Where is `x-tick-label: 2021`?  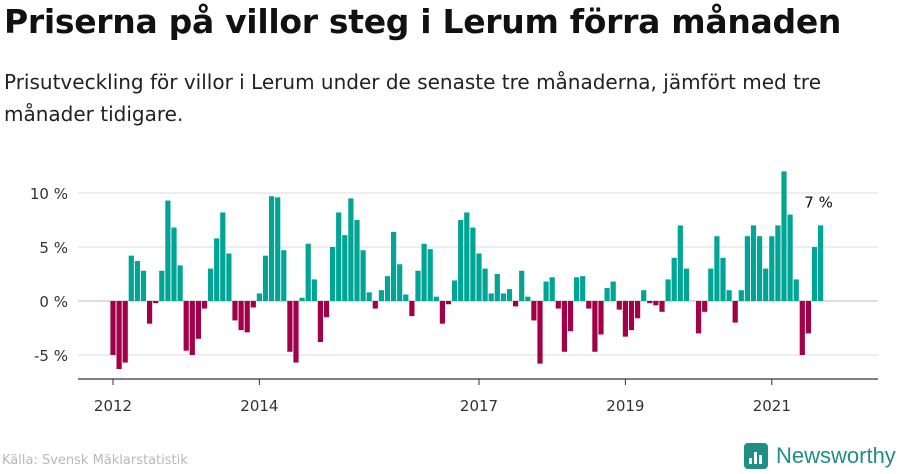
x-tick-label: 2021 is located at coordinates (772, 406).